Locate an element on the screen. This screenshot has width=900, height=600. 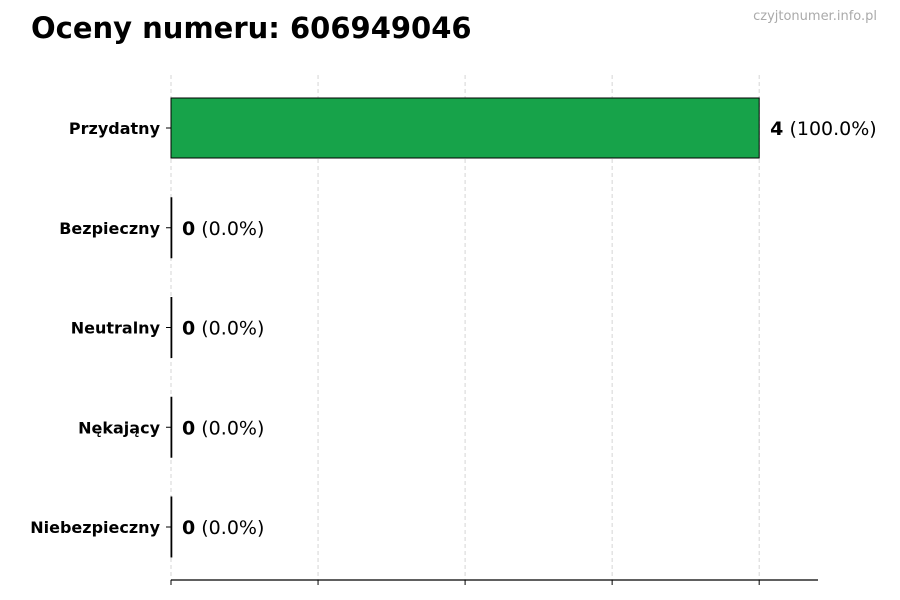
category-label: Przydatny is located at coordinates (115, 128).